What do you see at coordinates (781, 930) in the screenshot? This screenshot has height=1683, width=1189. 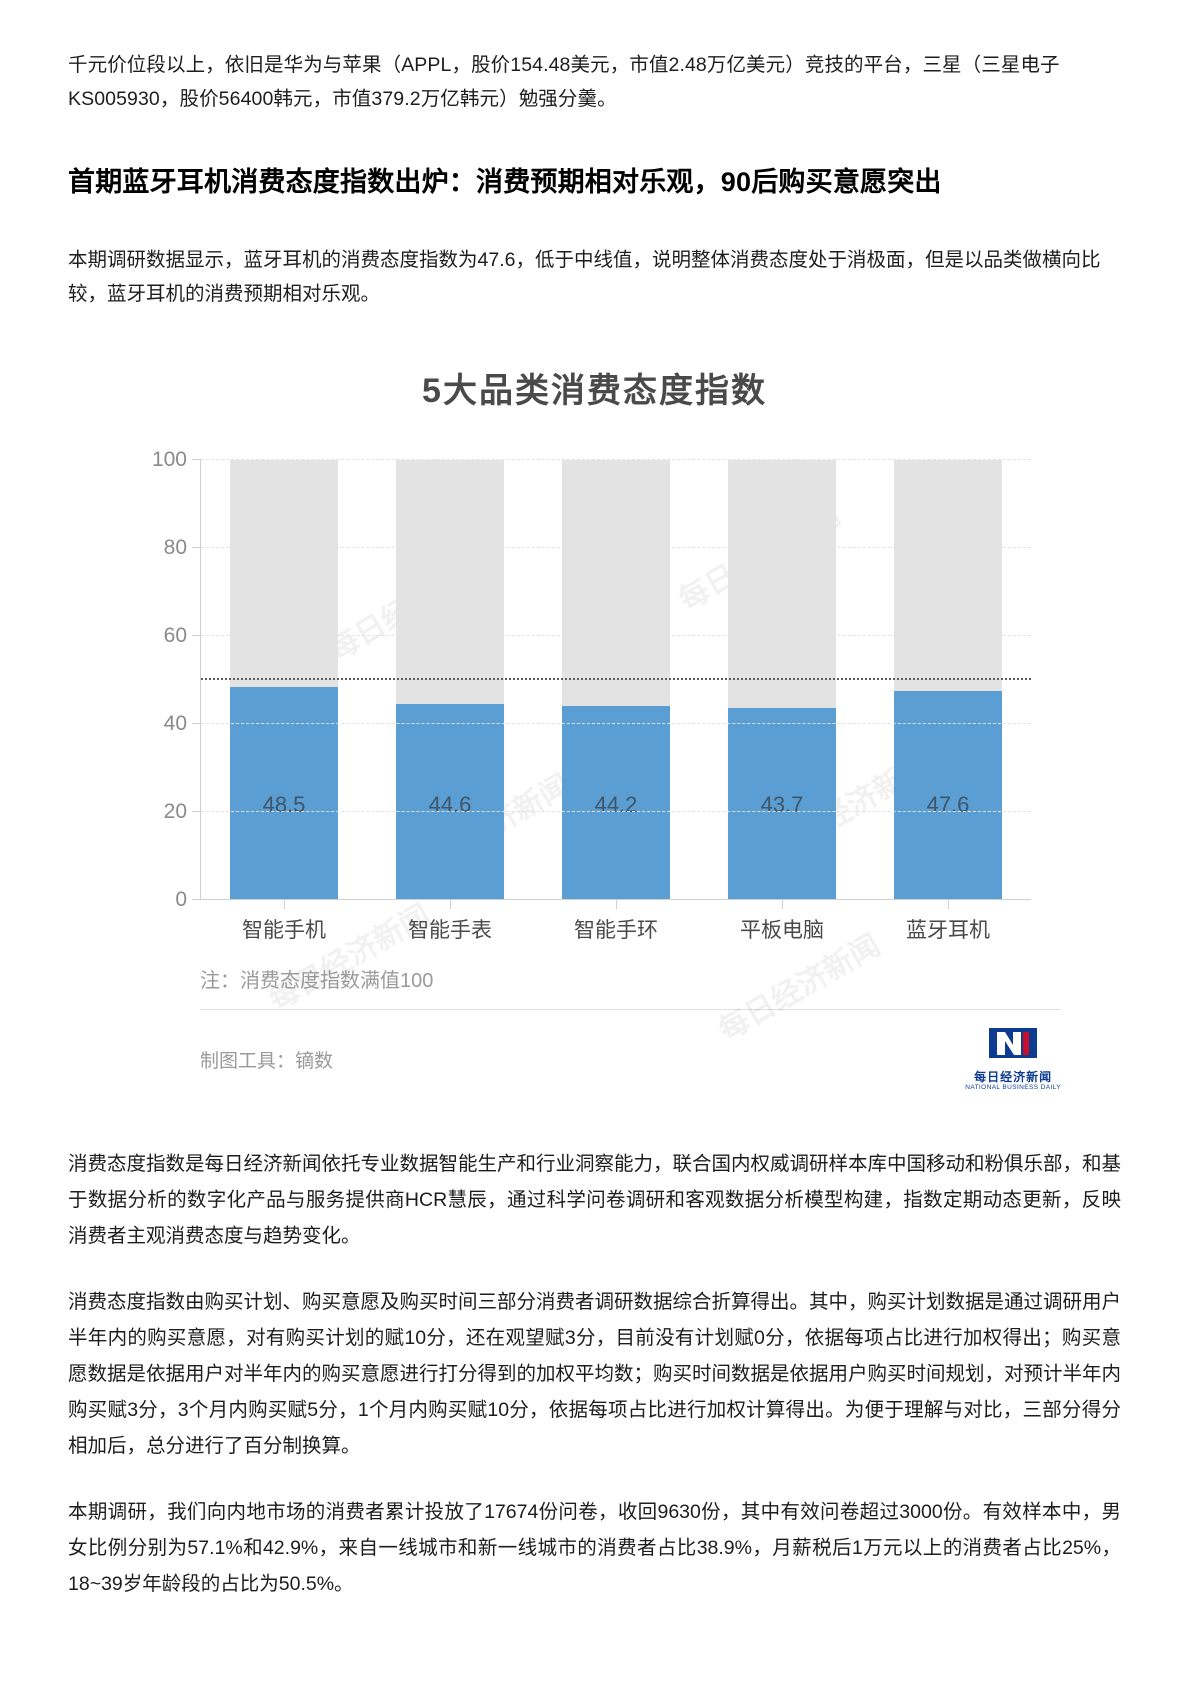 I see `x-axis-label: 平板电脑` at bounding box center [781, 930].